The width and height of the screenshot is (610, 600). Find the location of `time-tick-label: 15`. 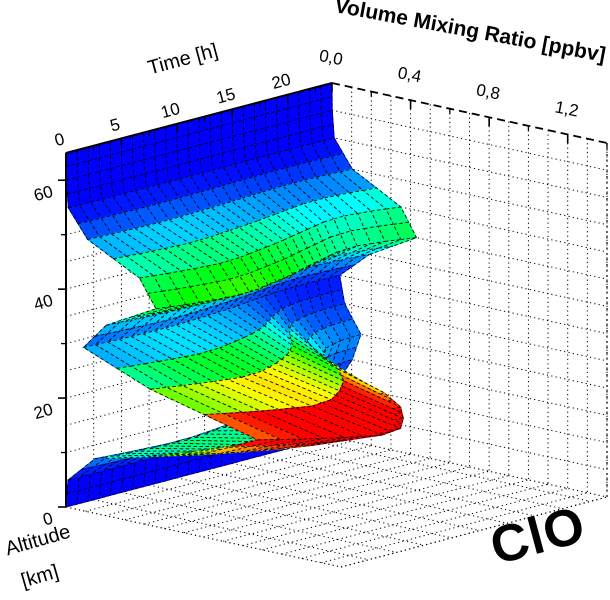

time-tick-label: 15 is located at coordinates (225, 95).